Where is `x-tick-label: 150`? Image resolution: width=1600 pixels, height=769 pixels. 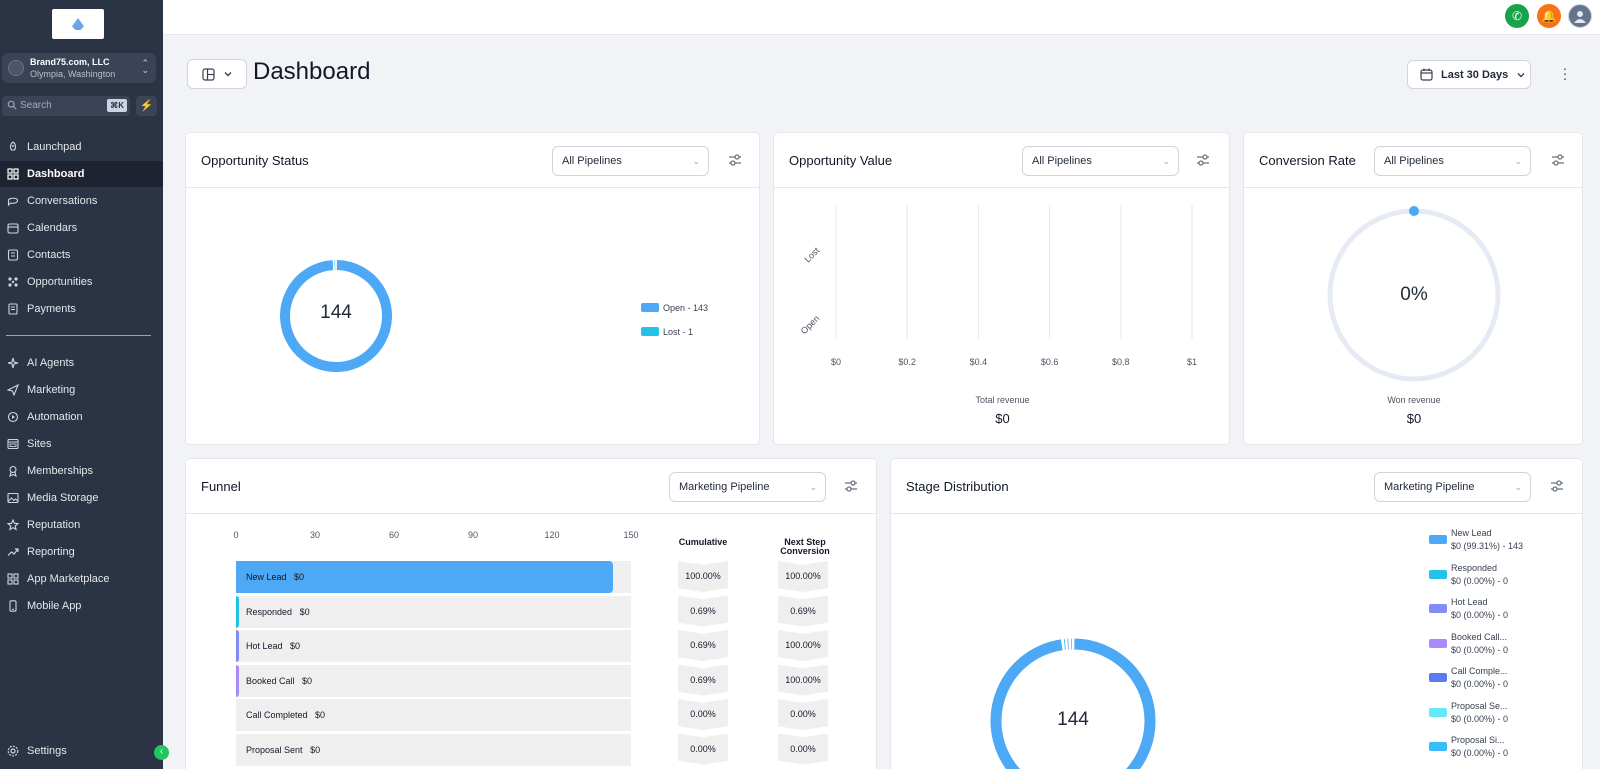 x-tick-label: 150 is located at coordinates (631, 535).